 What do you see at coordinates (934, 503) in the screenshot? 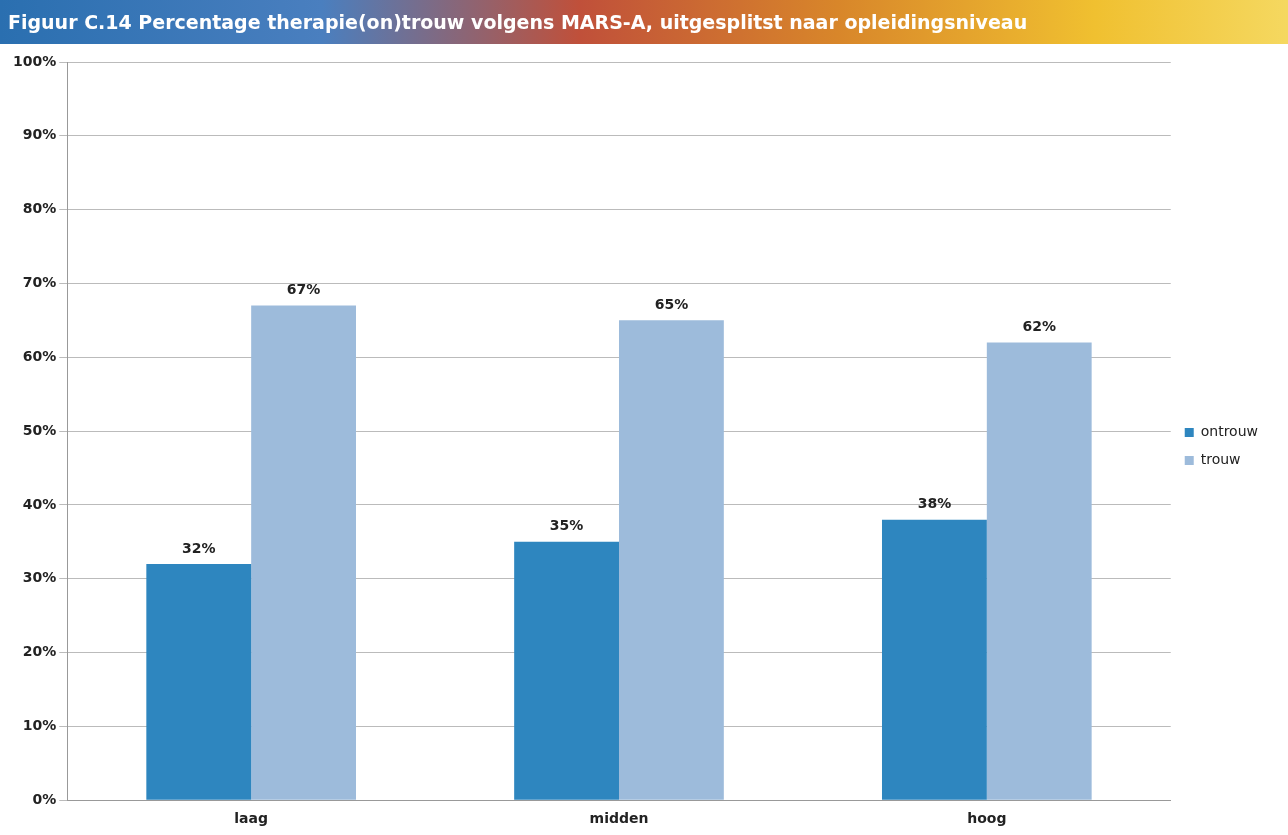
I see `data-label: 38%` at bounding box center [934, 503].